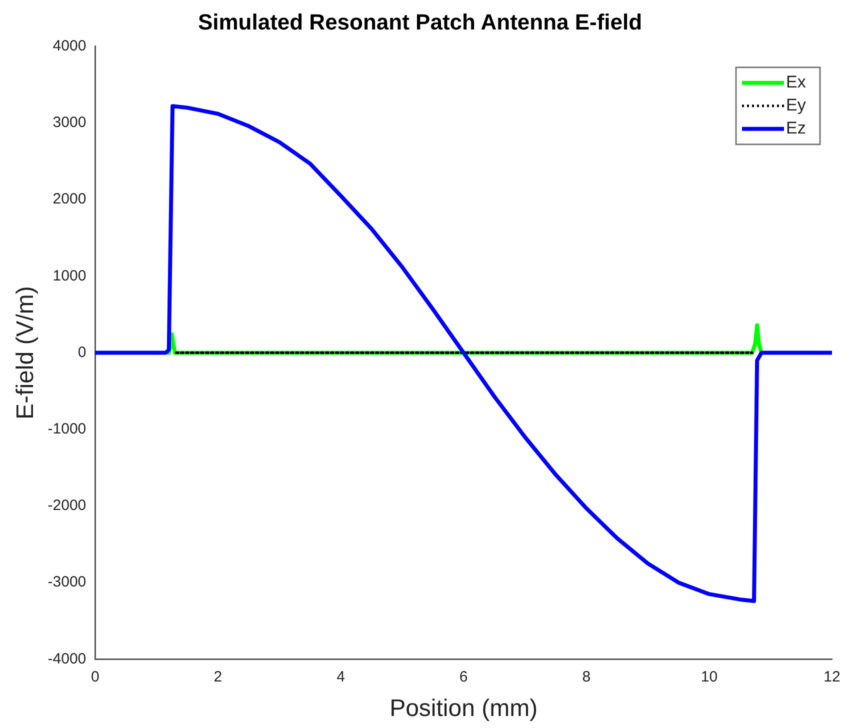  I want to click on y-tick-label: -1000, so click(67, 429).